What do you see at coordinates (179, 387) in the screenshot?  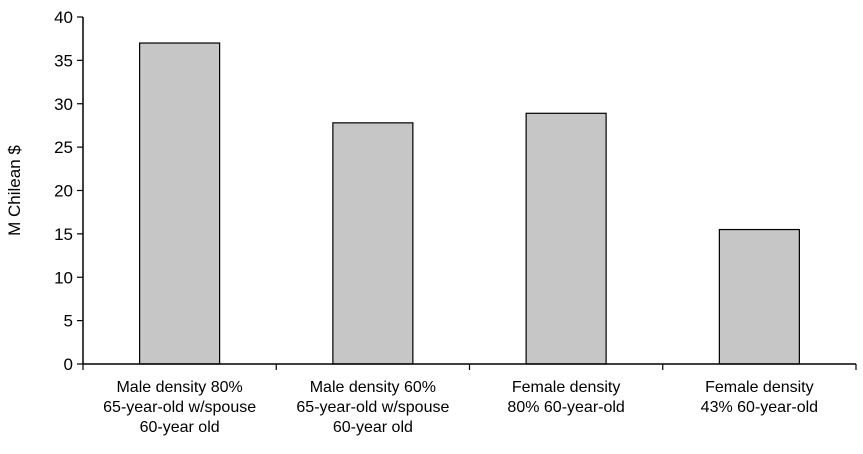 I see `category-label-line: Male density 80%` at bounding box center [179, 387].